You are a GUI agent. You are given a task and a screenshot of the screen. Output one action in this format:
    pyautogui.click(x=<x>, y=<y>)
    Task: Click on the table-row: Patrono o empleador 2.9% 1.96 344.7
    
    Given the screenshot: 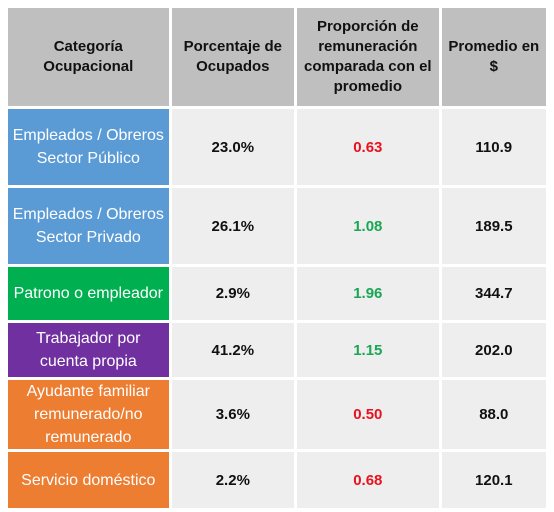 What is the action you would take?
    pyautogui.click(x=277, y=293)
    